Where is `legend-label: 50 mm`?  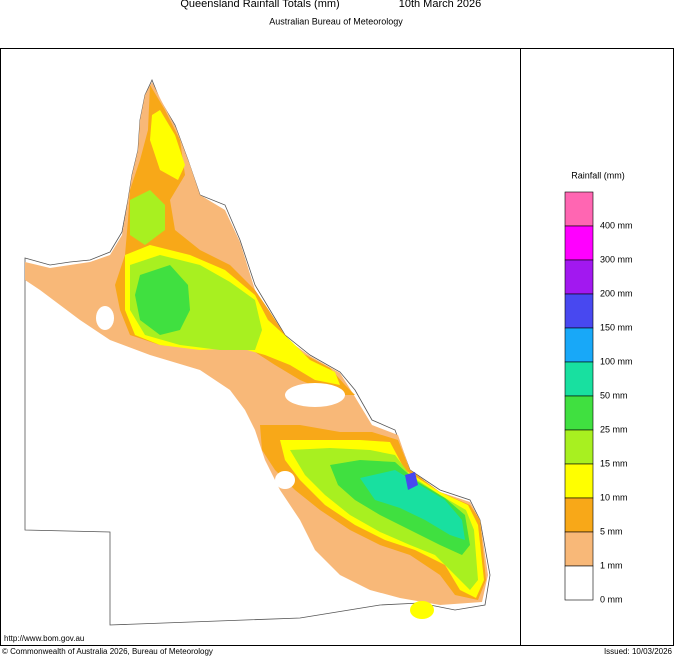
legend-label: 50 mm is located at coordinates (614, 395).